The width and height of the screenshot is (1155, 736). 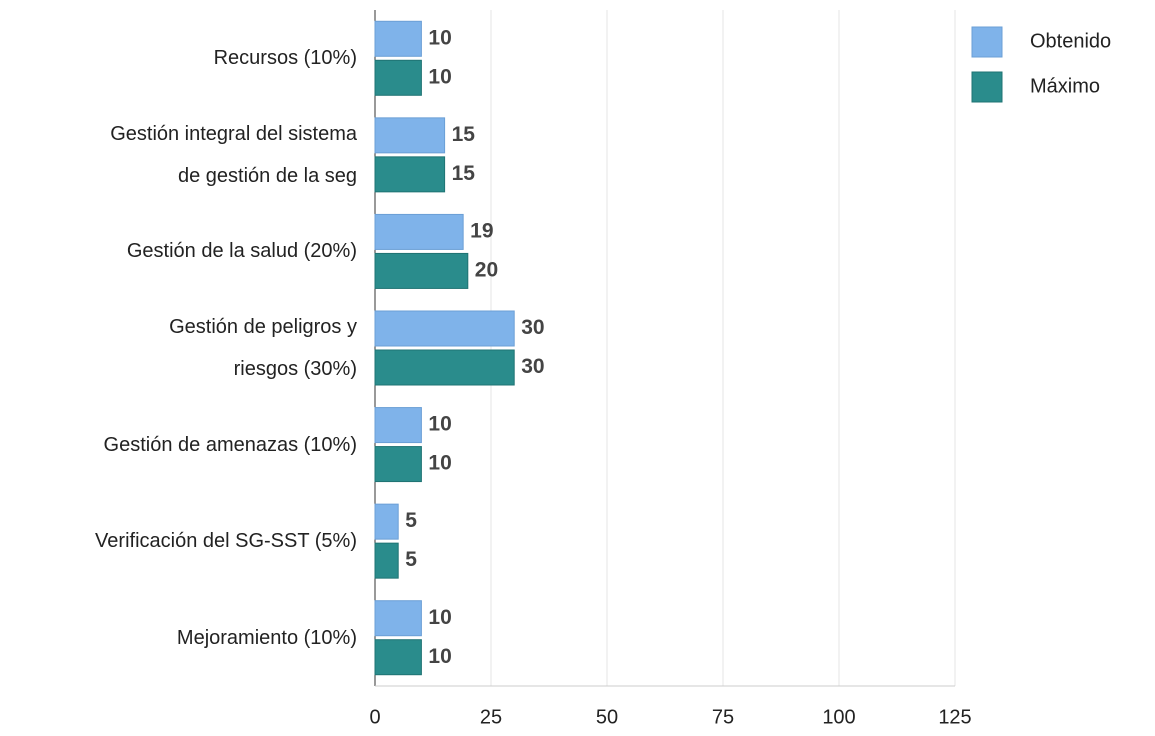 I want to click on x-tick-label: 100, so click(x=838, y=717).